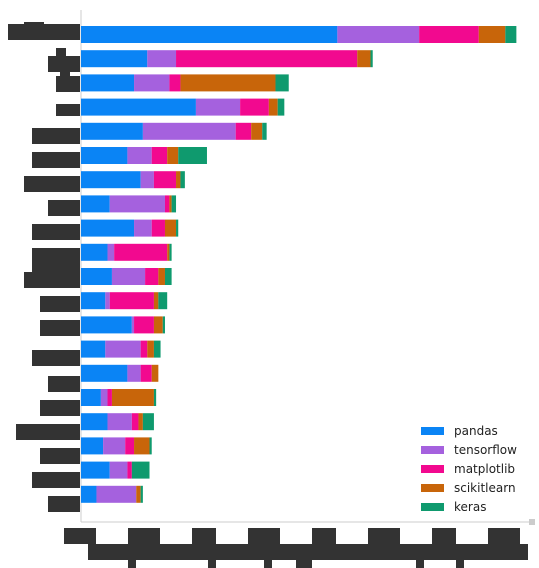 Image resolution: width=539 pixels, height=568 pixels. I want to click on legend-swatch-matplotlib, so click(432, 469).